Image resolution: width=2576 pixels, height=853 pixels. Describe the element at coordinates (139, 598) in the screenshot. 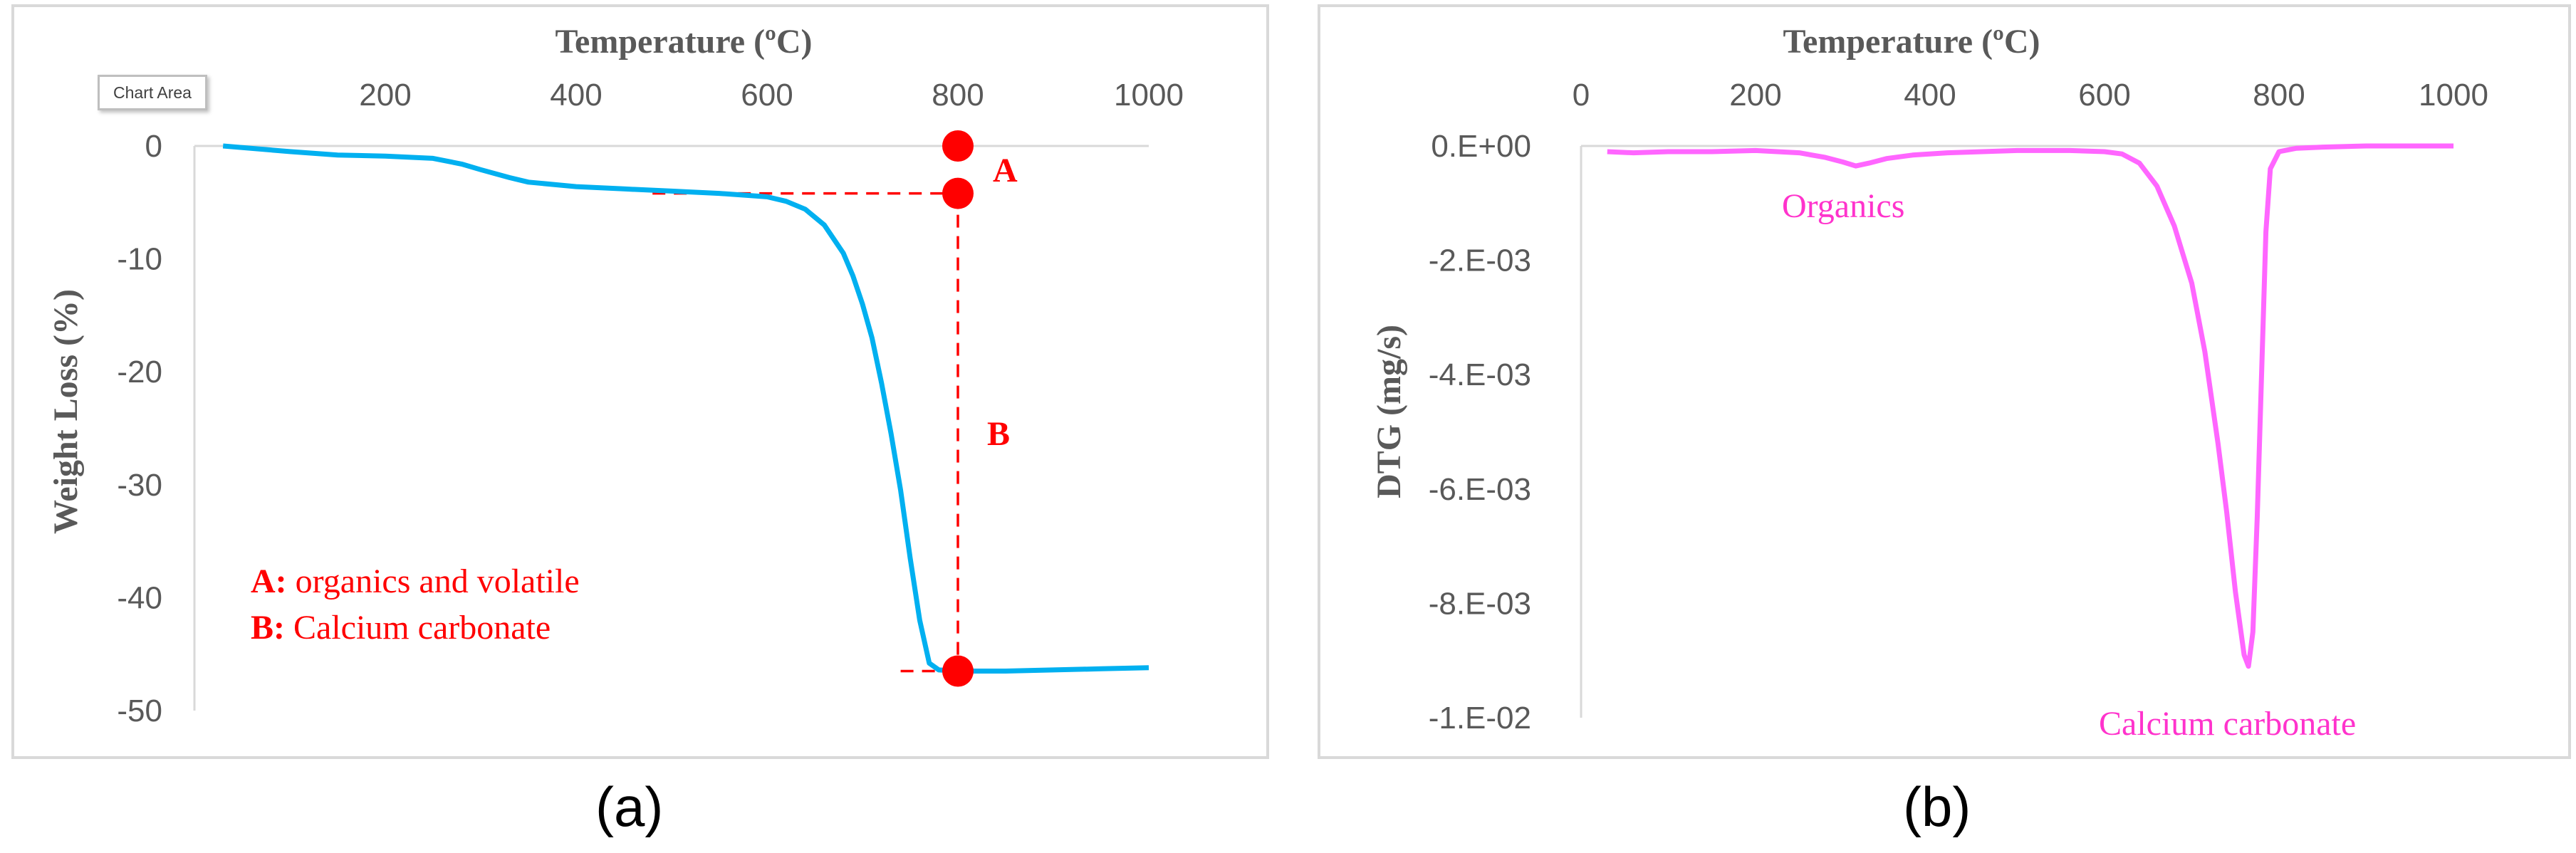

I see `chart-a-y-tick-label: -40` at that location.